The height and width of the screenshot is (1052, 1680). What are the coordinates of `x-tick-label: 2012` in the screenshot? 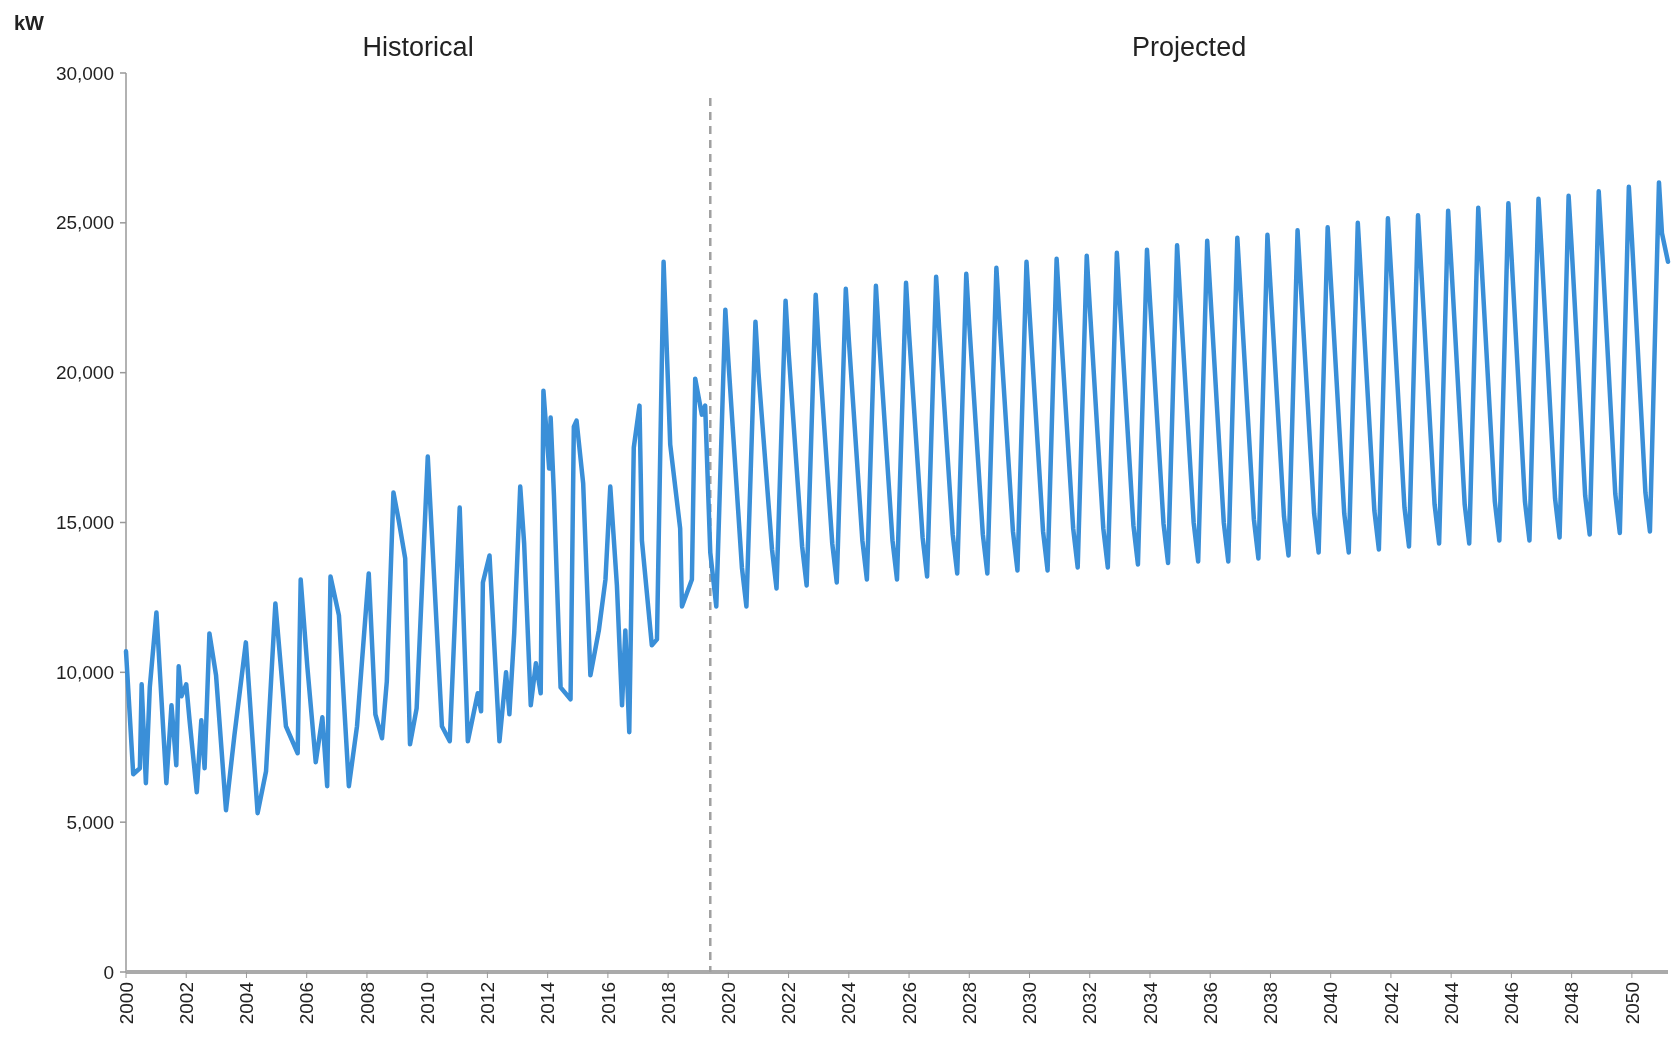 It's located at (488, 1003).